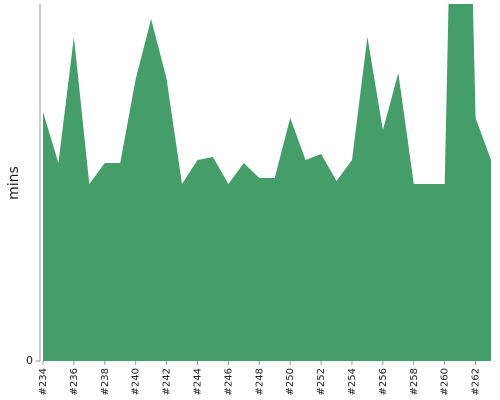  I want to click on x-tick-label: #234, so click(43, 381).